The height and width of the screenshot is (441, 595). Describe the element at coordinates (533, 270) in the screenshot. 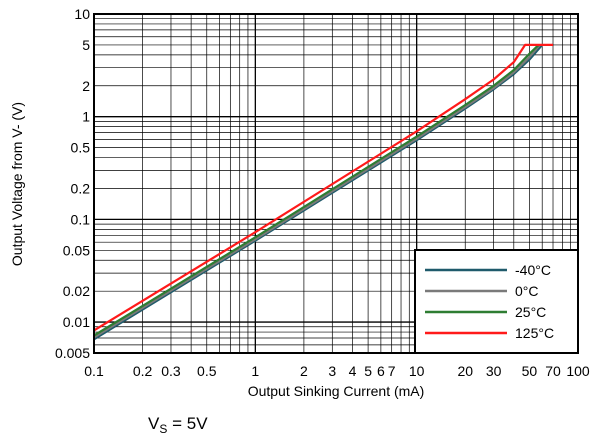

I see `legend-label-0: -40°C` at that location.